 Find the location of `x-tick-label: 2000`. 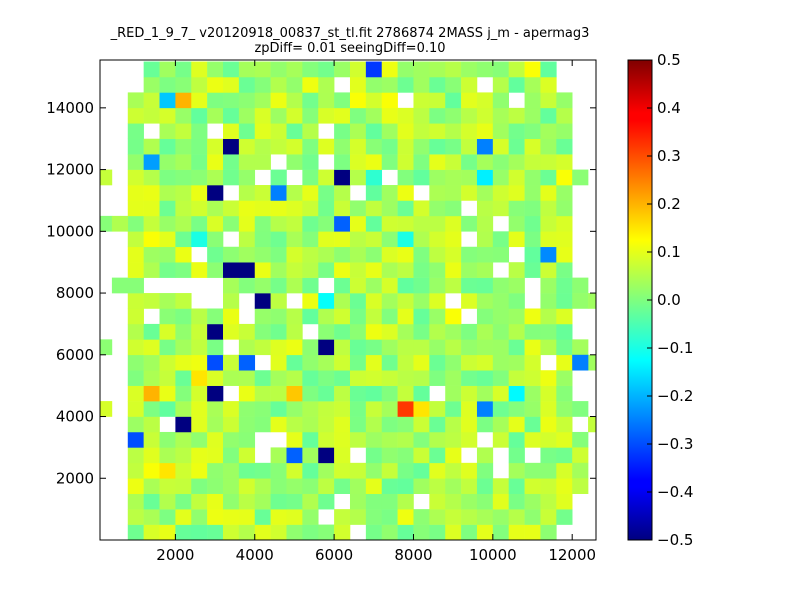

x-tick-label: 2000 is located at coordinates (175, 555).